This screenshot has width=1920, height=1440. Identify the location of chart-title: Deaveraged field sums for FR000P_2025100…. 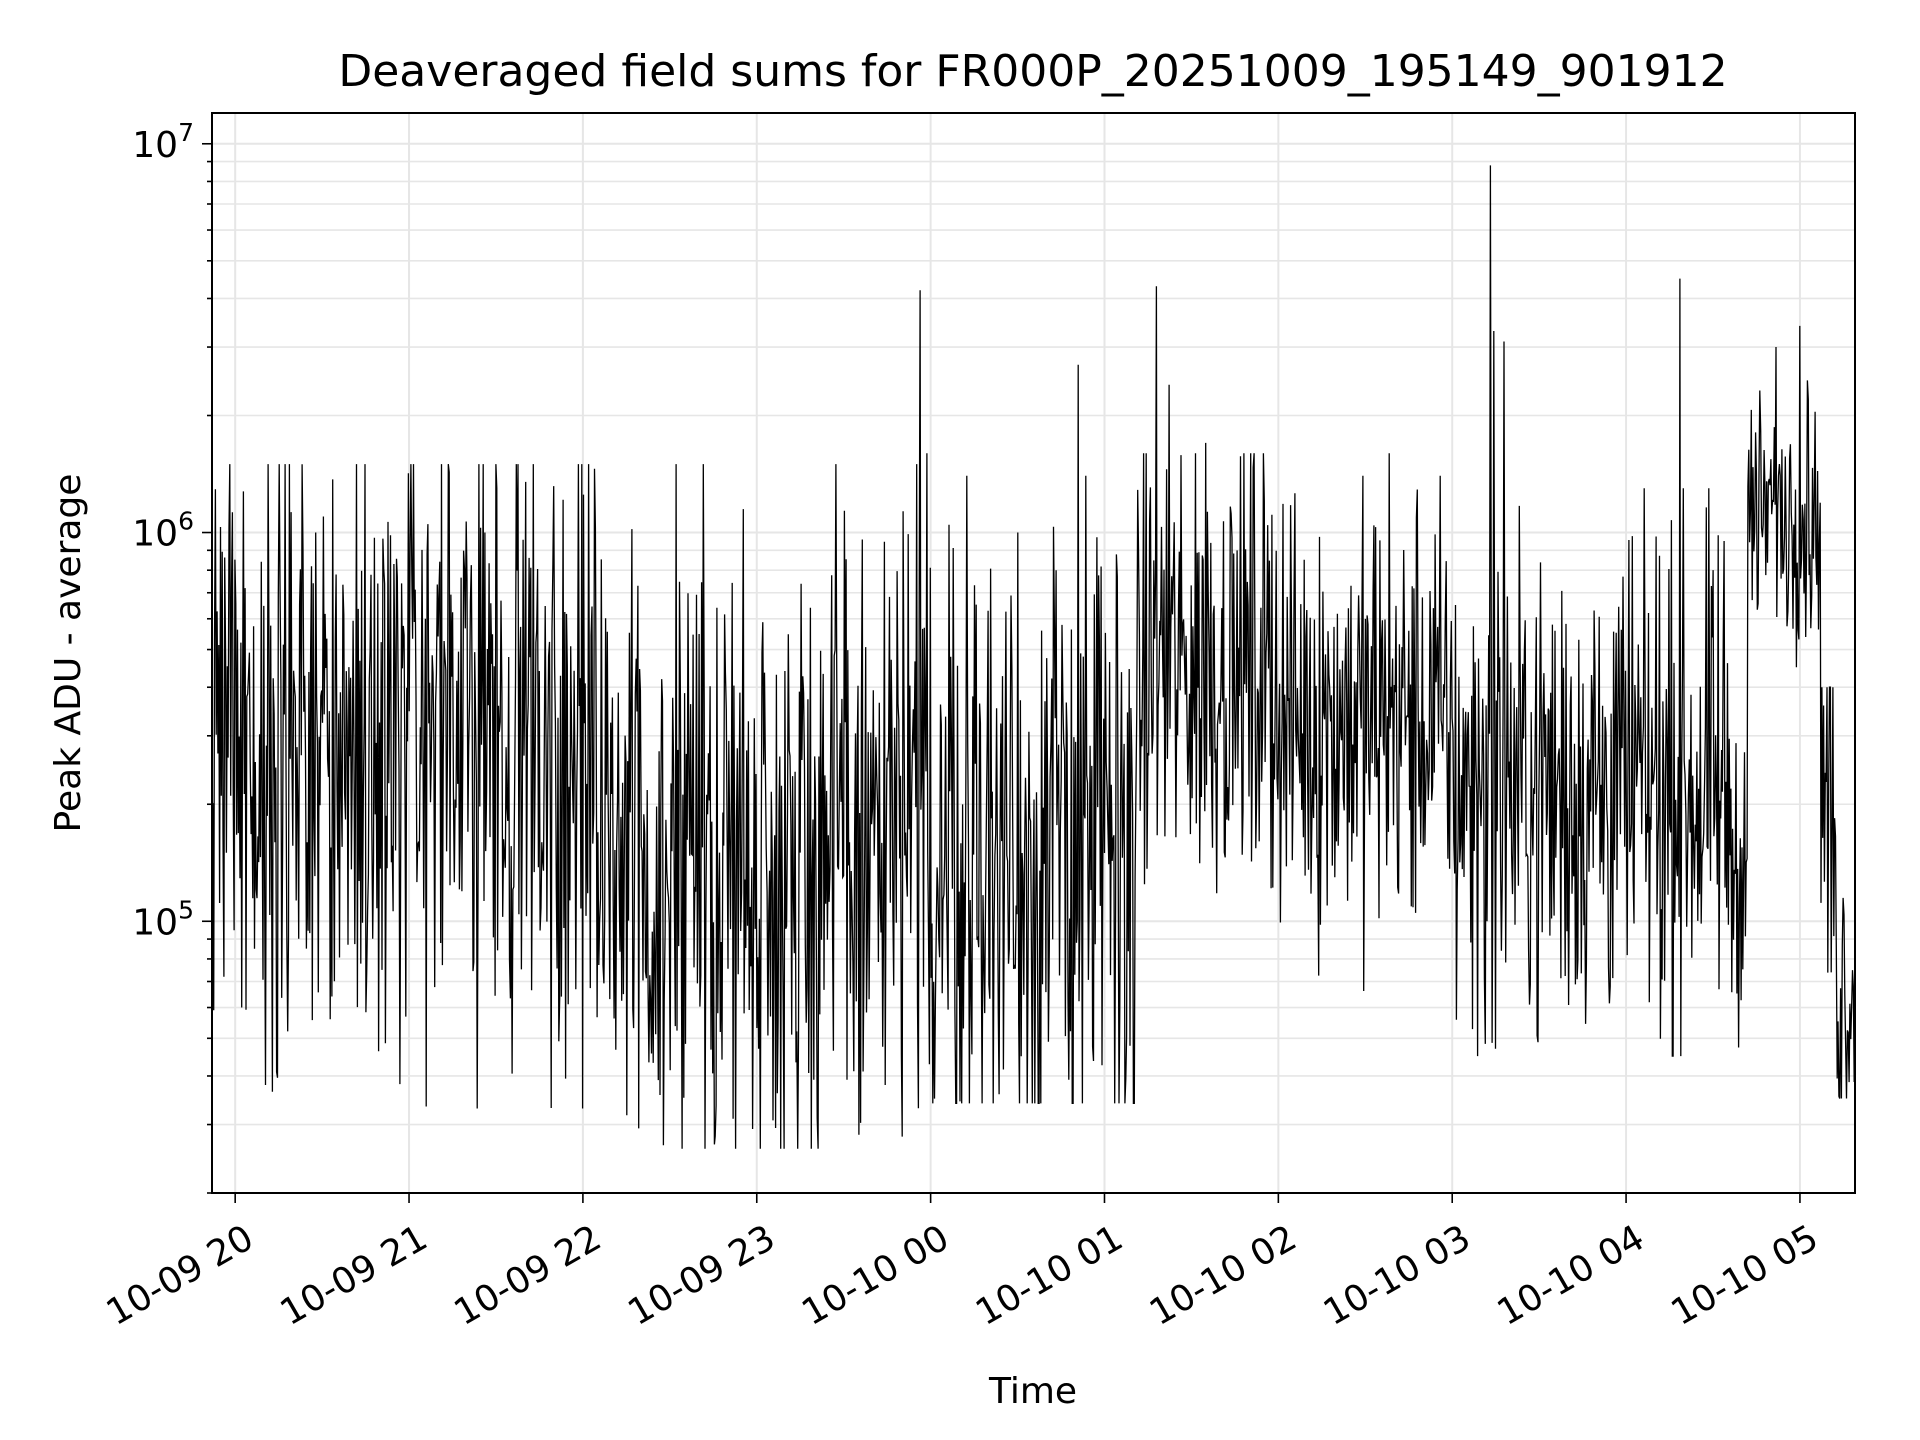
(1032, 71).